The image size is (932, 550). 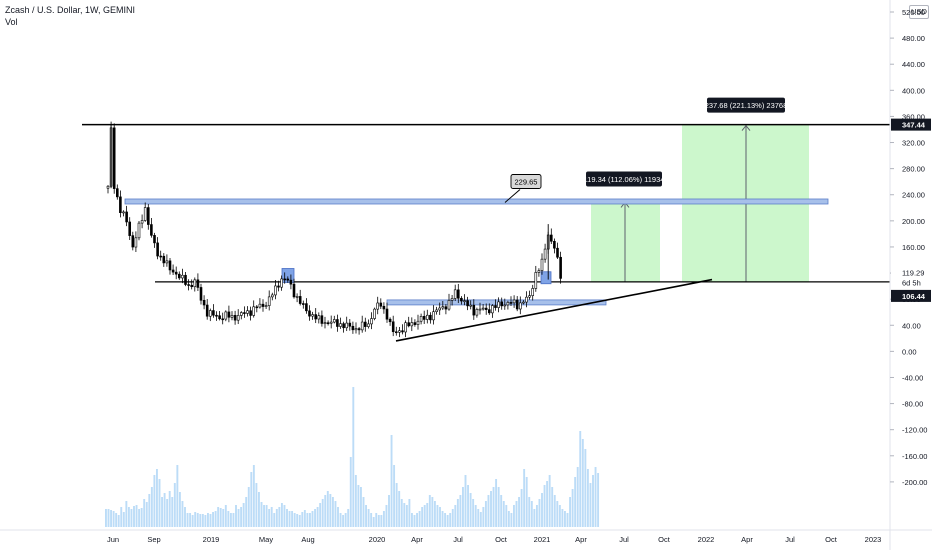 I want to click on price-label-box, so click(x=911, y=277).